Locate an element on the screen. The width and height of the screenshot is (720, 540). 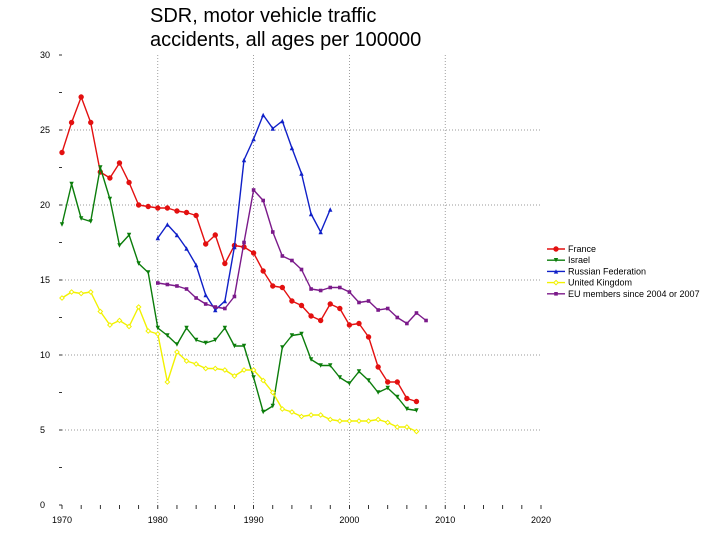
series-eu-members-since-2004-or-2007 is located at coordinates (292, 257).